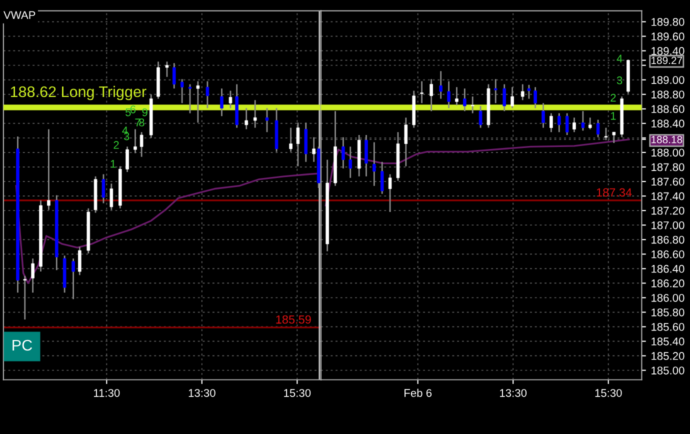  Describe the element at coordinates (668, 312) in the screenshot. I see `y-tick-label: 185.80` at that location.